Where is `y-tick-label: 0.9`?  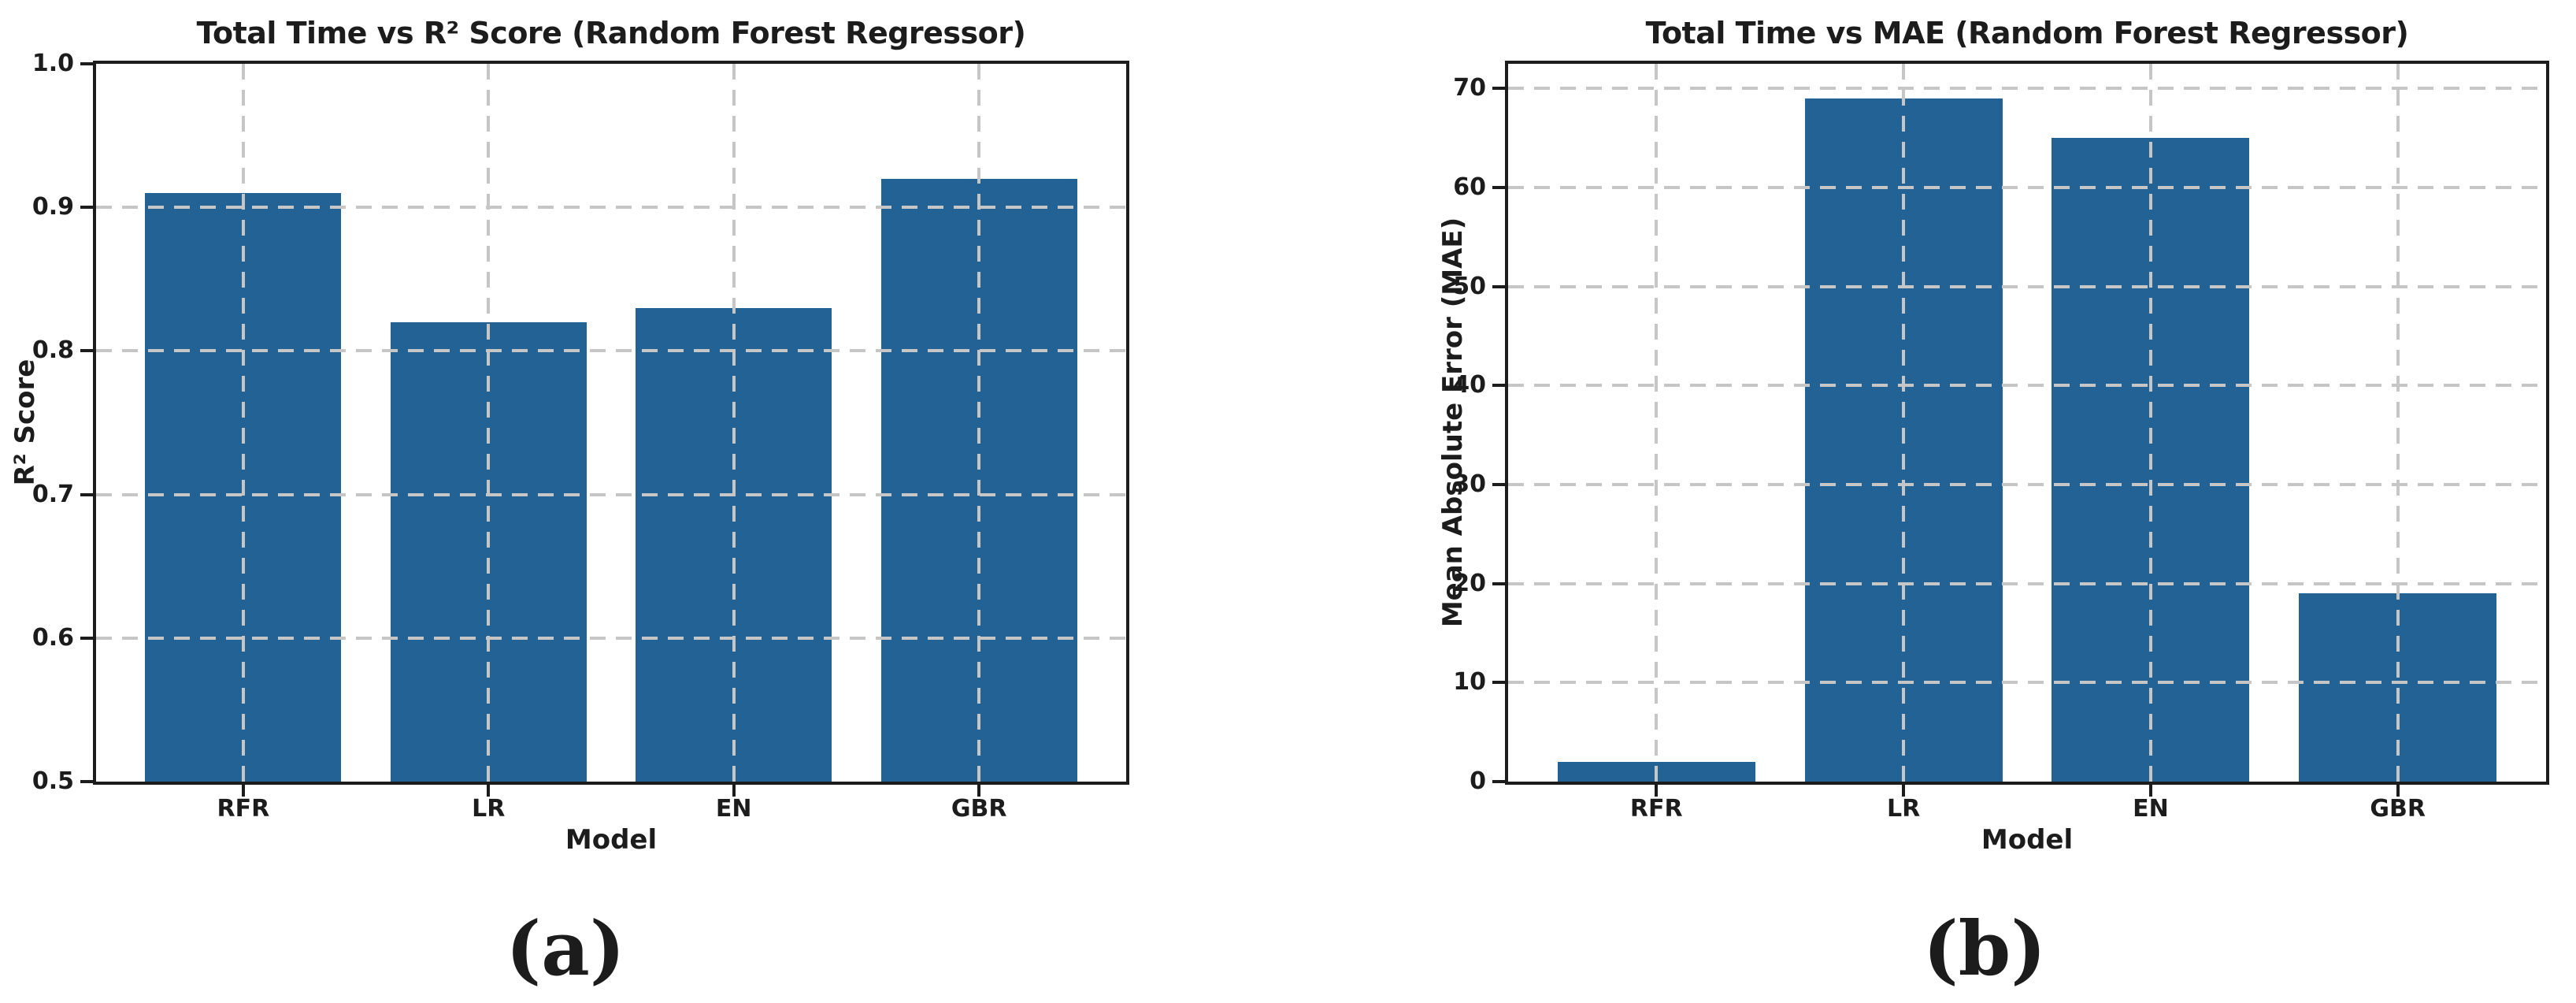
y-tick-label: 0.9 is located at coordinates (53, 207).